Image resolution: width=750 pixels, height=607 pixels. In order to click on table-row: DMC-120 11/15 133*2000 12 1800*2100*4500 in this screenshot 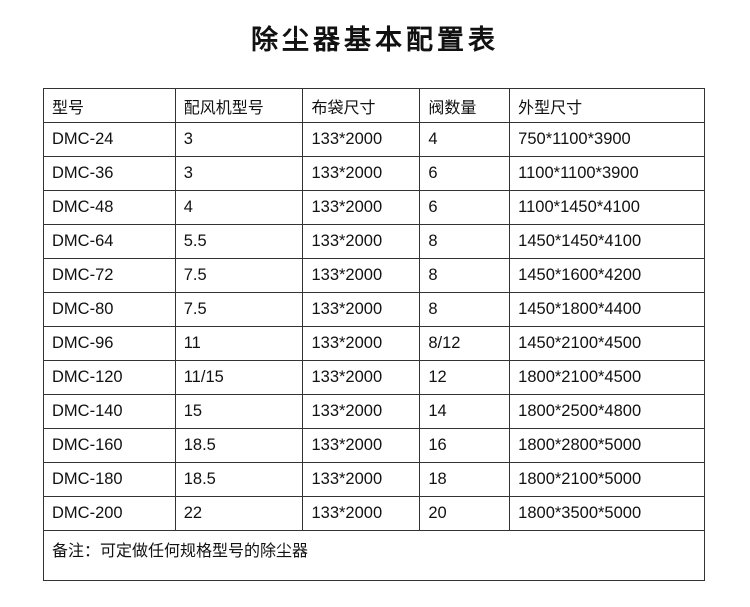, I will do `click(374, 377)`.